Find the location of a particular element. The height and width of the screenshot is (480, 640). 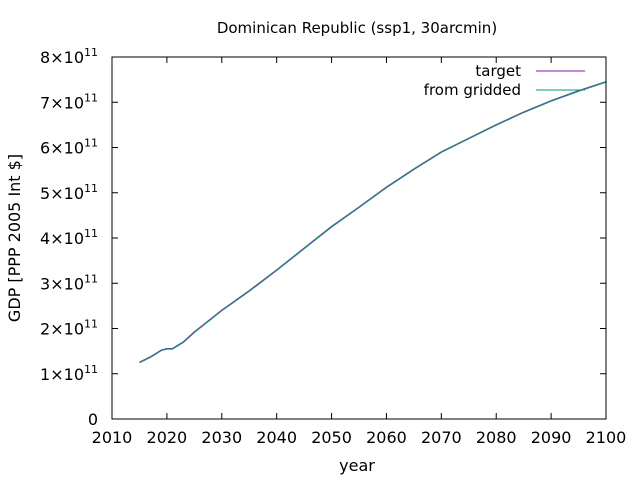

x-tick-label: 2020 is located at coordinates (167, 437).